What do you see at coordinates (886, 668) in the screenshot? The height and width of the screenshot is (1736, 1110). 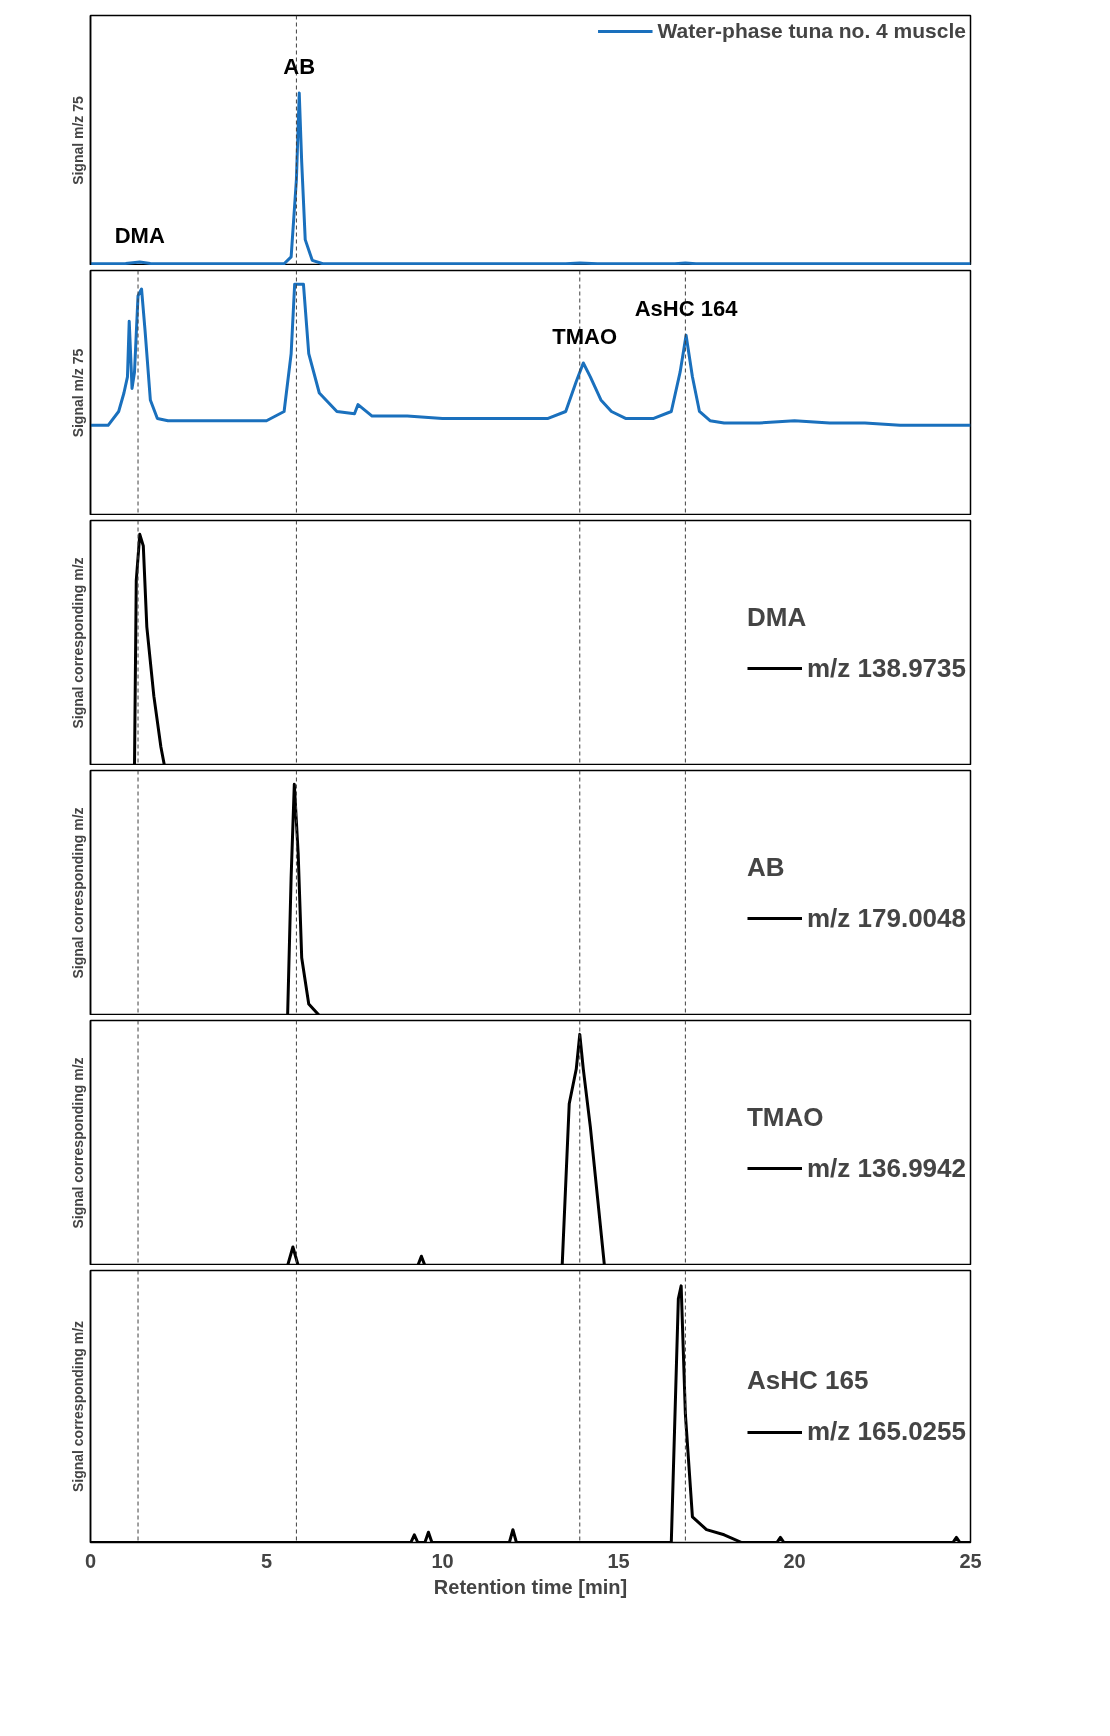 I see `legend-label: m/z 138.9735` at bounding box center [886, 668].